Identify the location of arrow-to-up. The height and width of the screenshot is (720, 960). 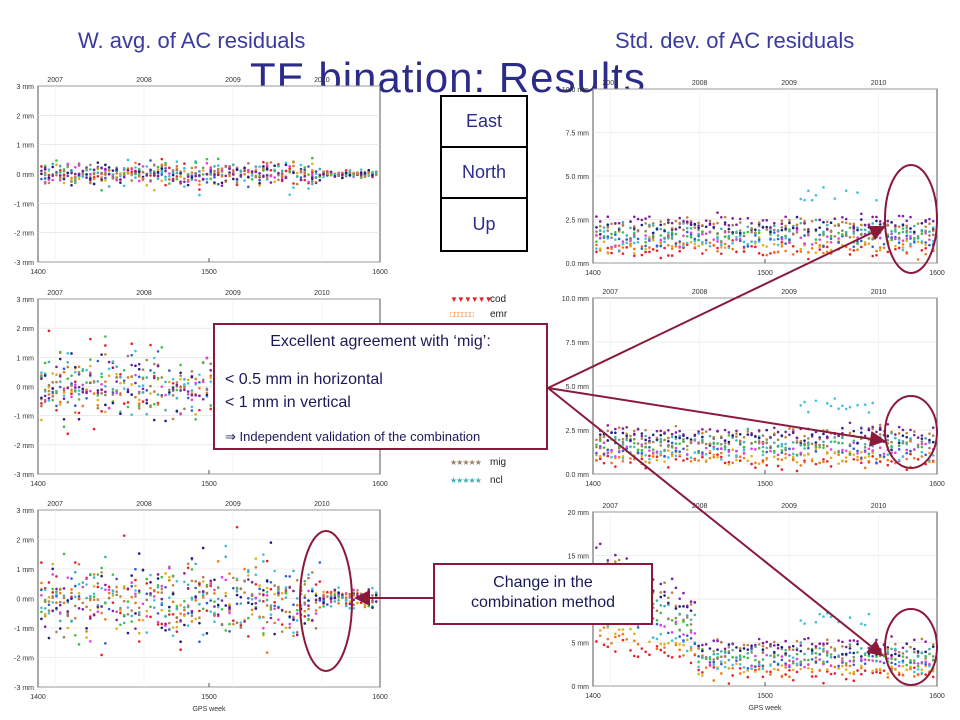
(715, 522).